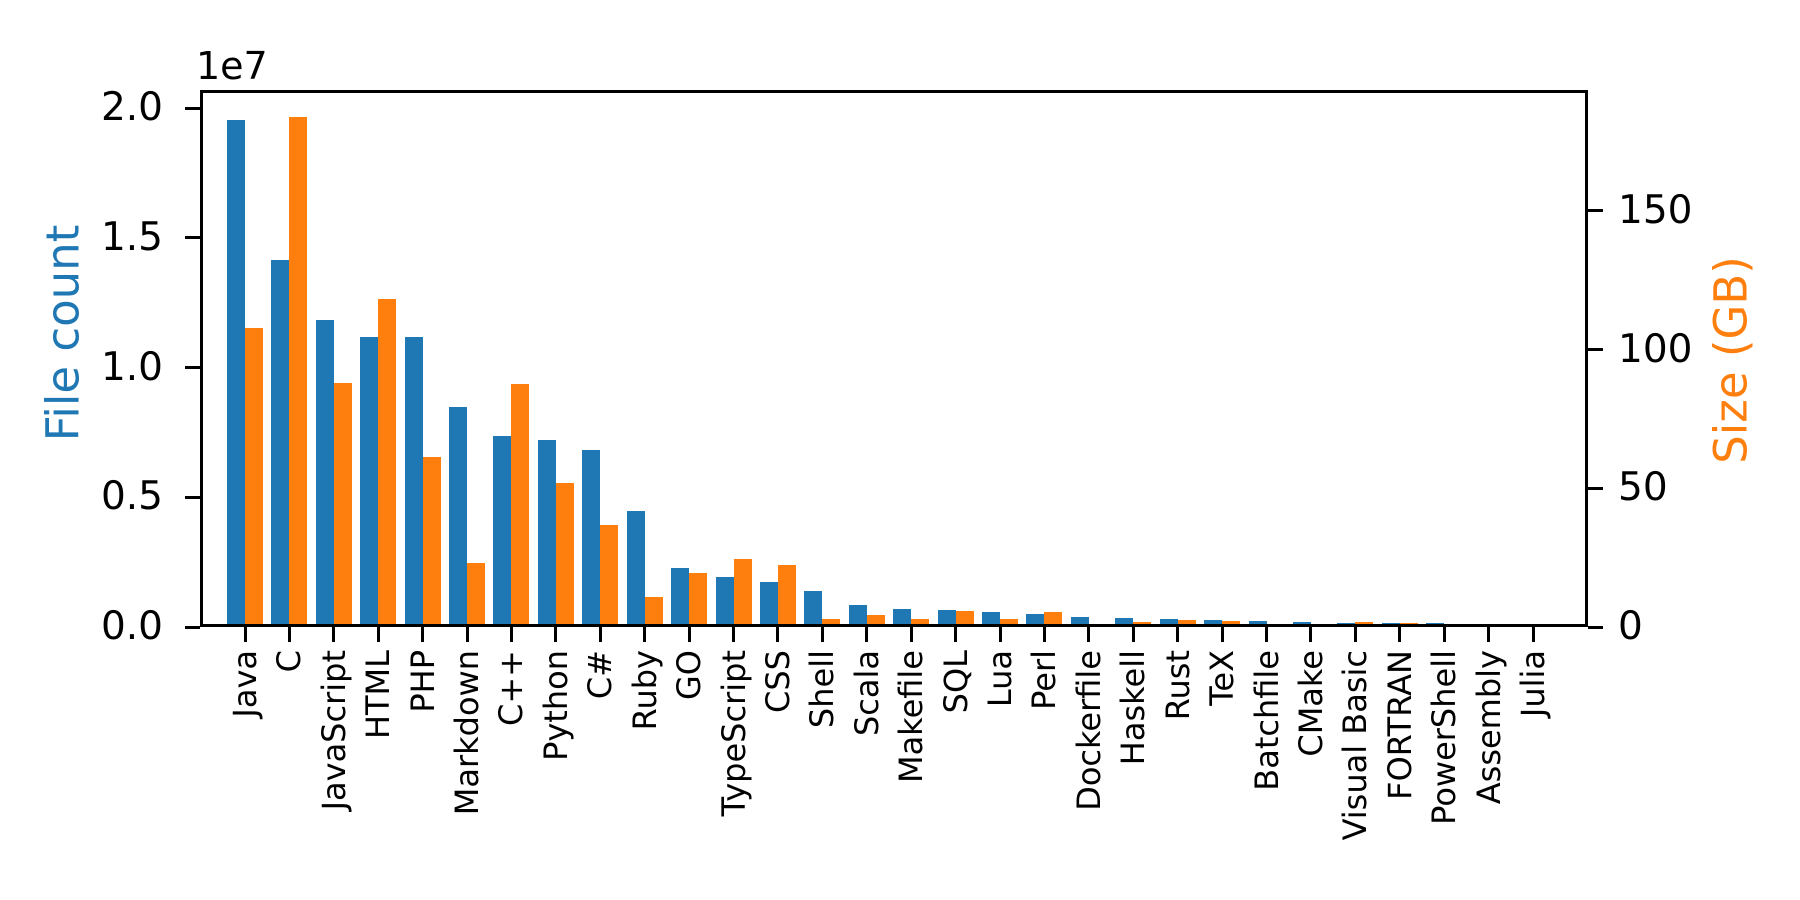 The image size is (1800, 900). Describe the element at coordinates (1088, 730) in the screenshot. I see `x-tick-label: Dockerfile` at that location.